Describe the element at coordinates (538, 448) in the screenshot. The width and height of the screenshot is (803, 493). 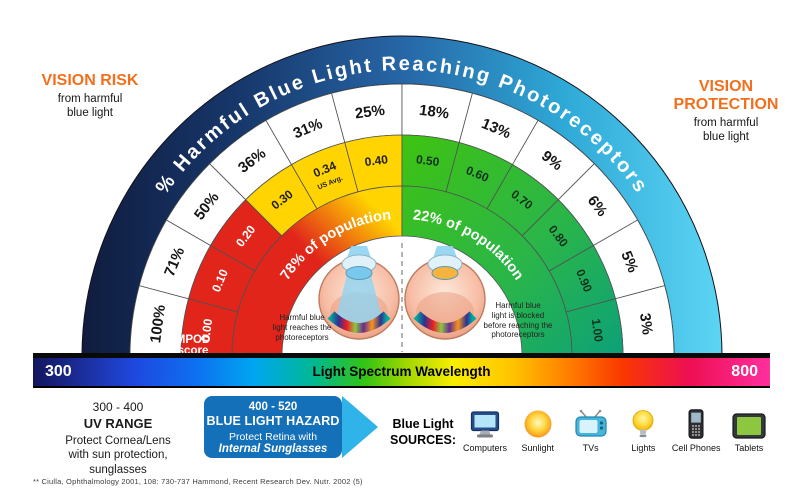
I see `source-label: Sunlight` at that location.